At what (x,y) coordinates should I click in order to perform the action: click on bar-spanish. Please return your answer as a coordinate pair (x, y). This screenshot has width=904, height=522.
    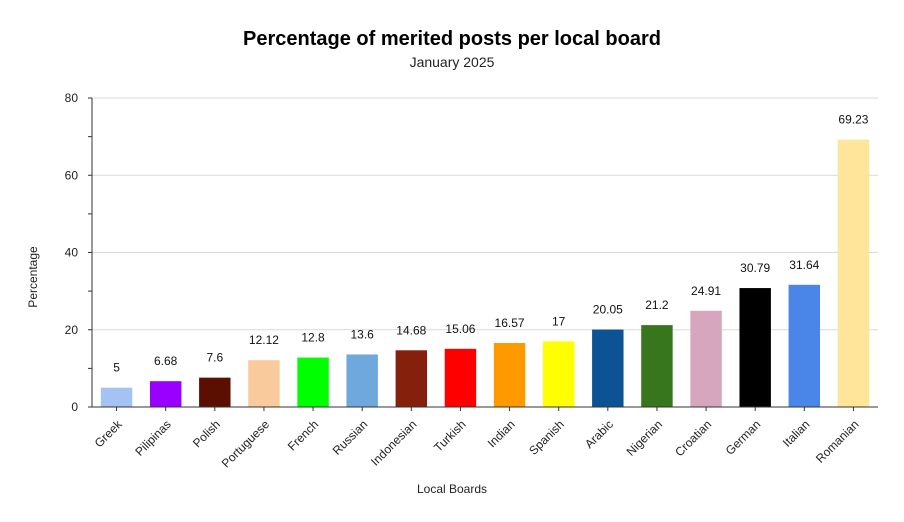
    Looking at the image, I should click on (558, 374).